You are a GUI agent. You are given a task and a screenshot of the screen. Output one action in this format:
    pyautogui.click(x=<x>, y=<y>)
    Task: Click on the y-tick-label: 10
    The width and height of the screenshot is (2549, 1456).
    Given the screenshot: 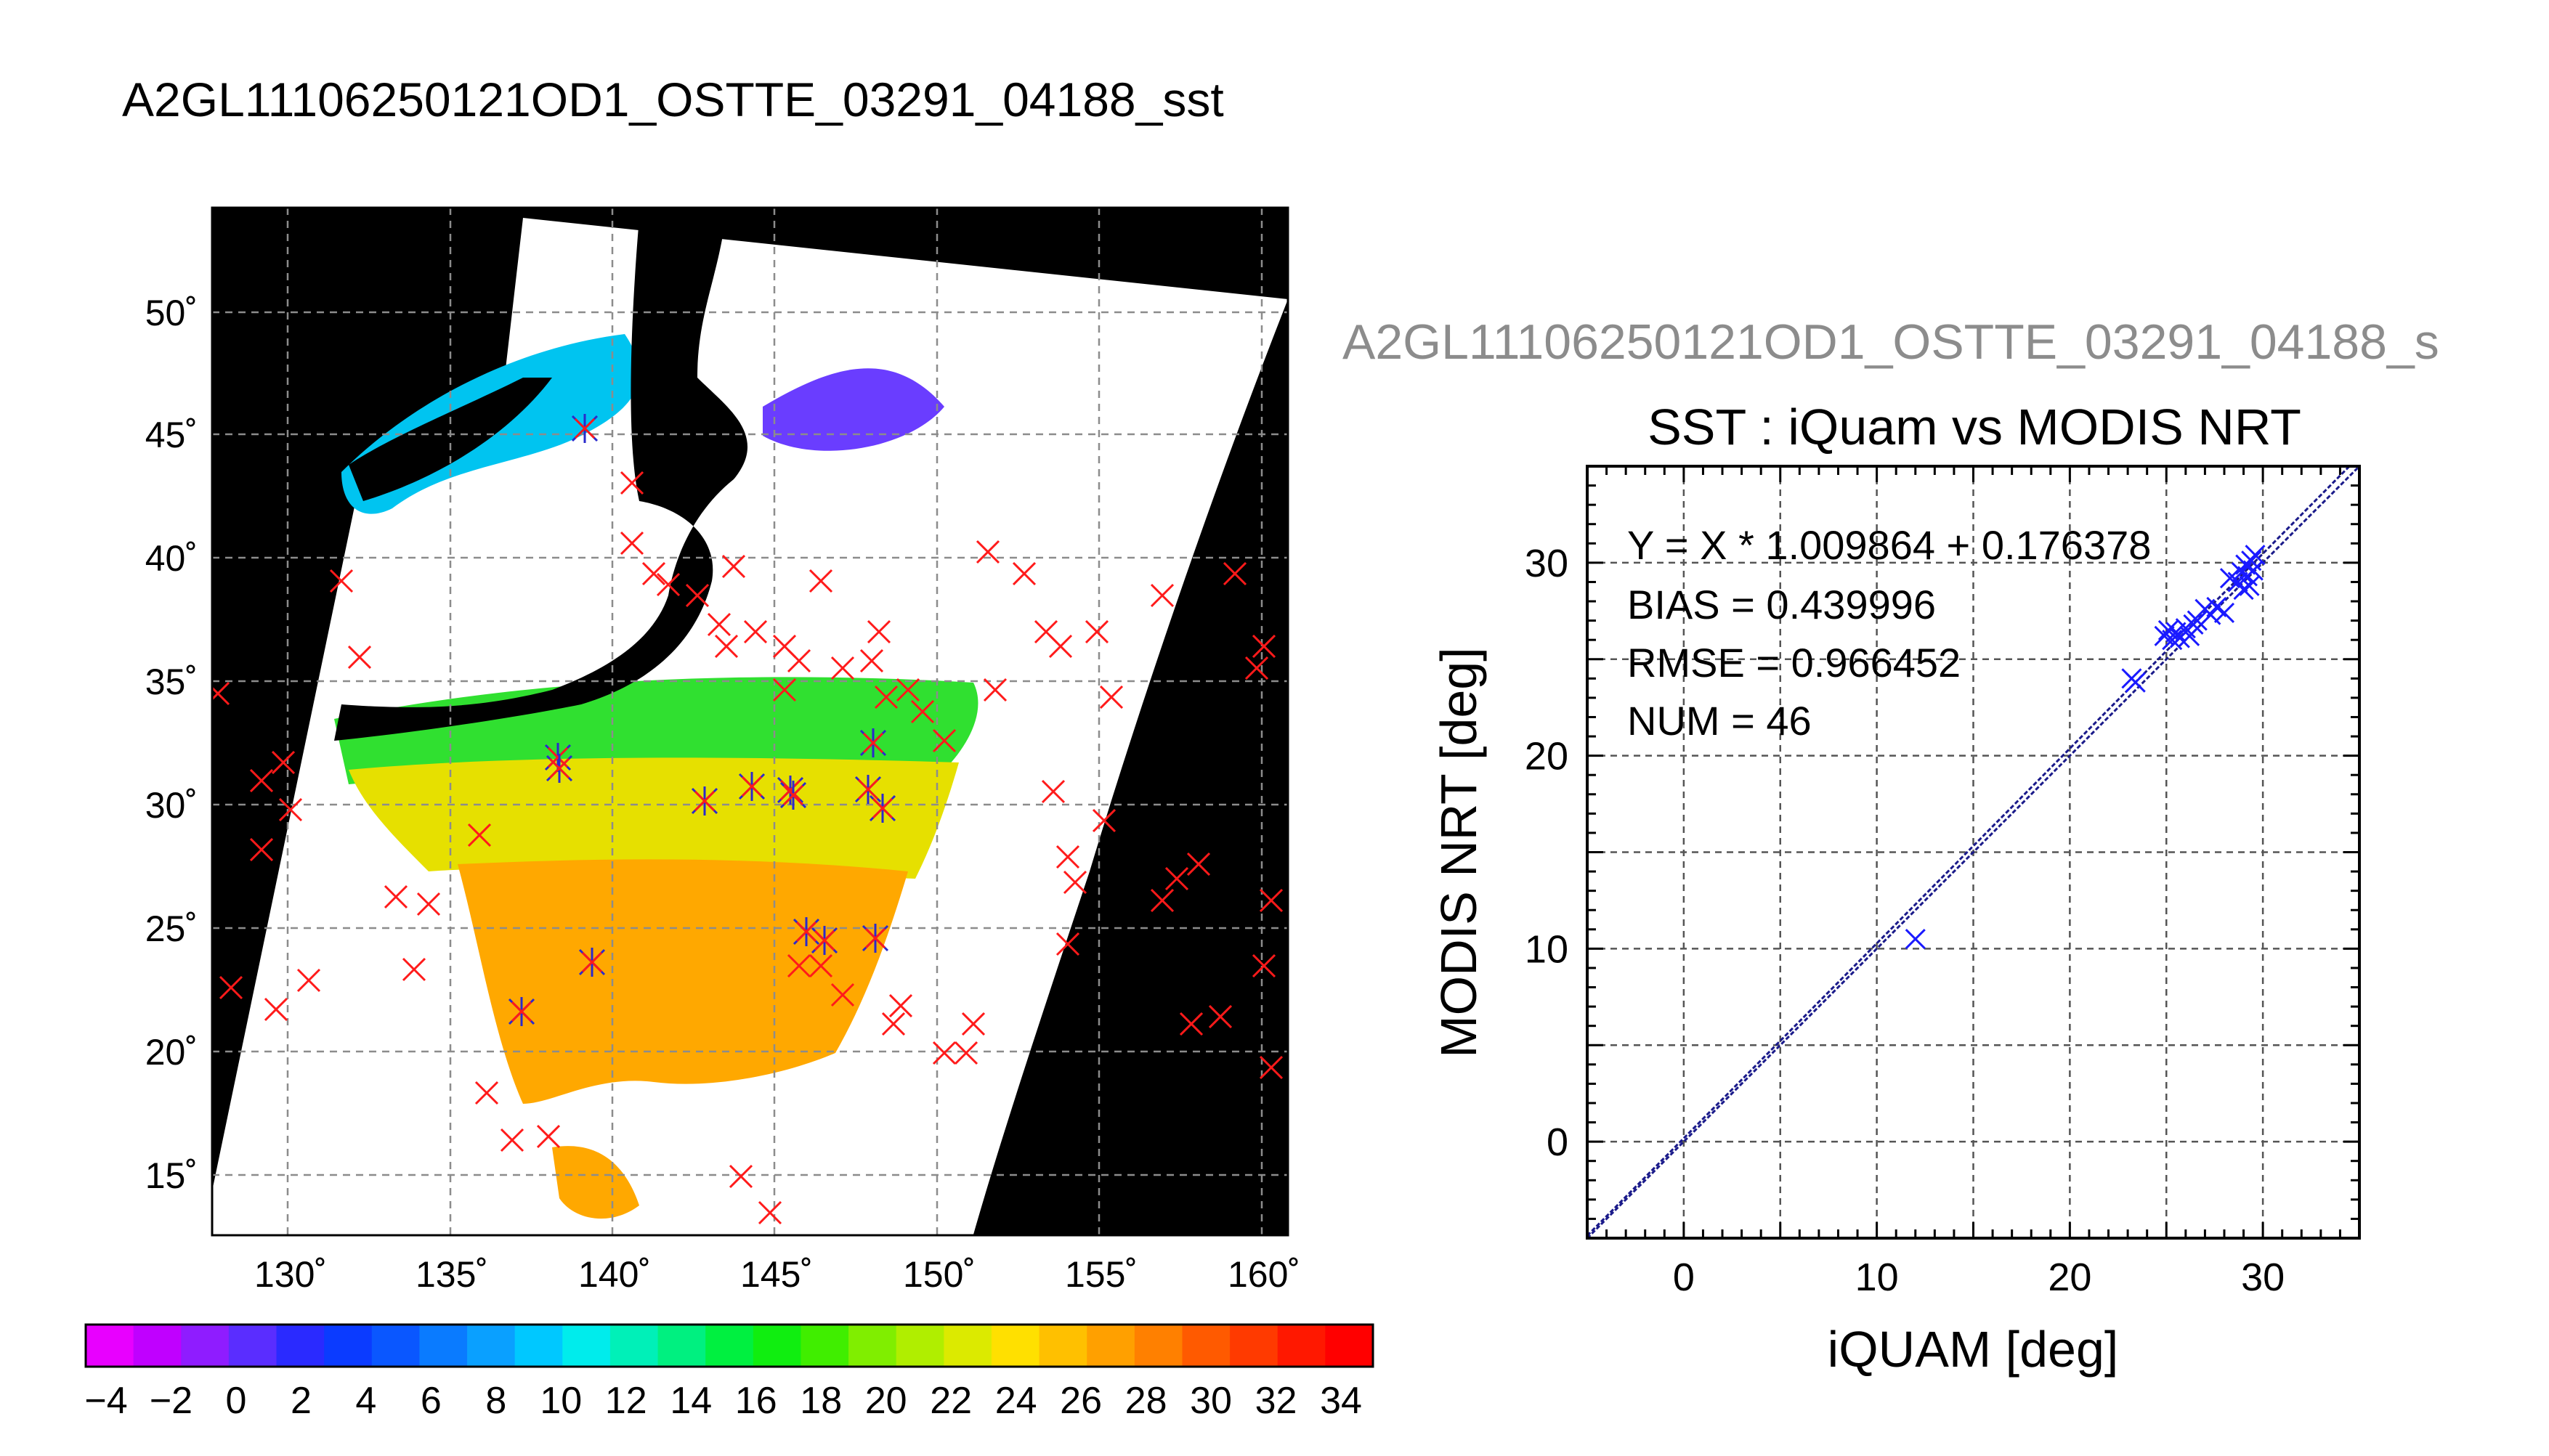 What is the action you would take?
    pyautogui.click(x=1547, y=949)
    